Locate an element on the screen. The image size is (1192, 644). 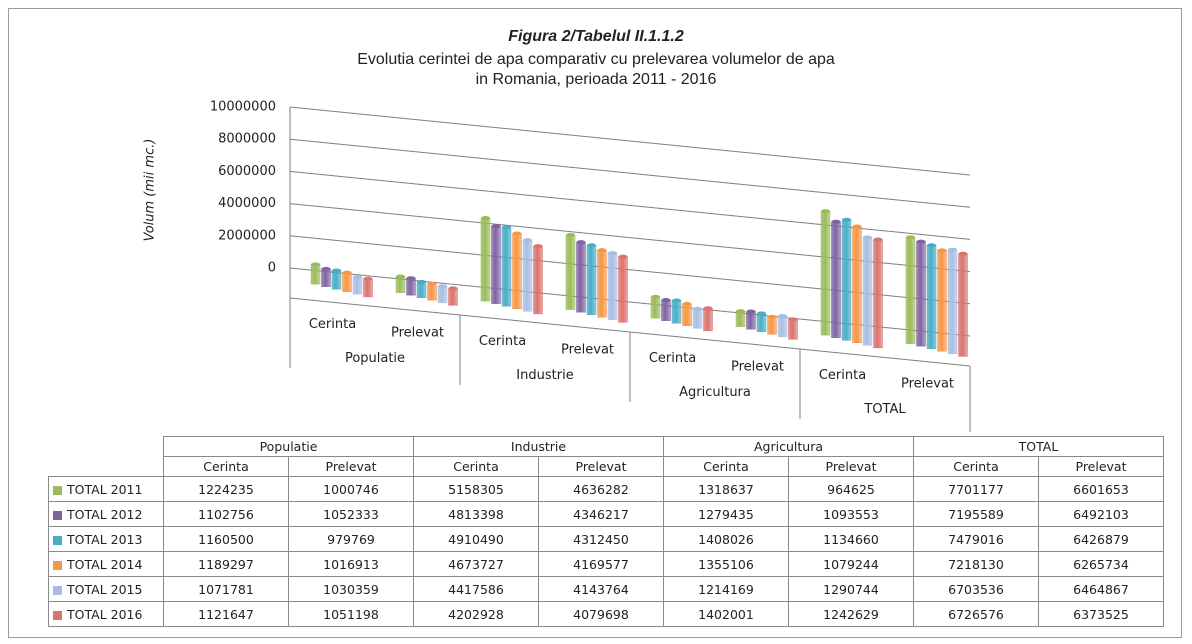
value-cell: 4079698 is located at coordinates (601, 614).